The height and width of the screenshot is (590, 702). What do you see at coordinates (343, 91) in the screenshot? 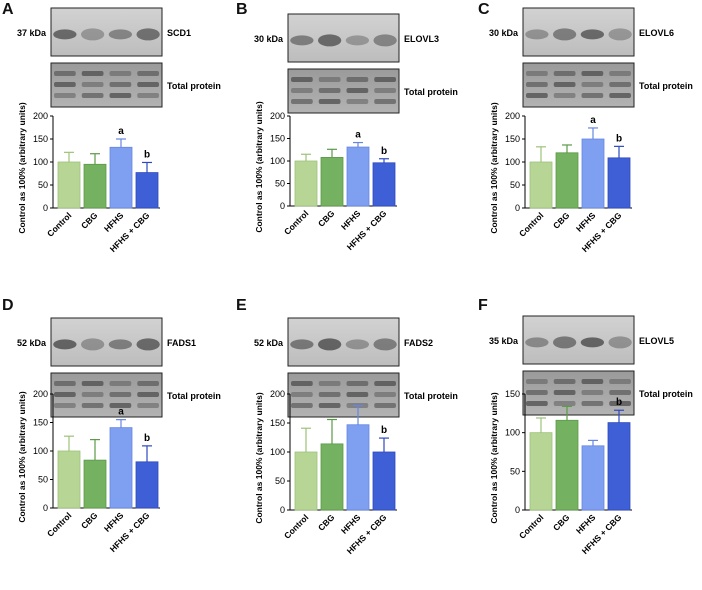
I see `total-protein-stain-image` at bounding box center [343, 91].